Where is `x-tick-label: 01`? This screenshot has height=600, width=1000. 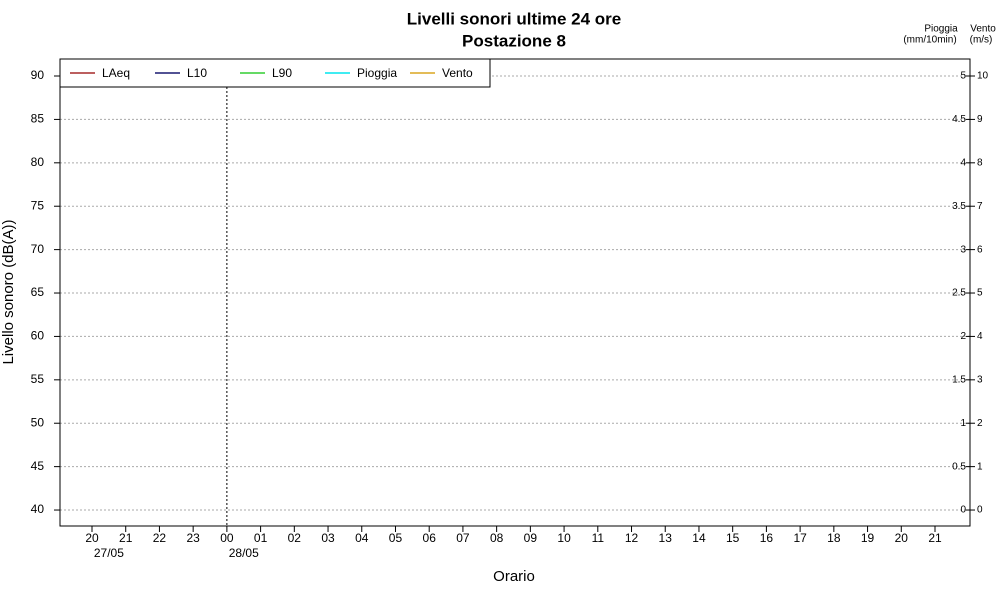 x-tick-label: 01 is located at coordinates (261, 538).